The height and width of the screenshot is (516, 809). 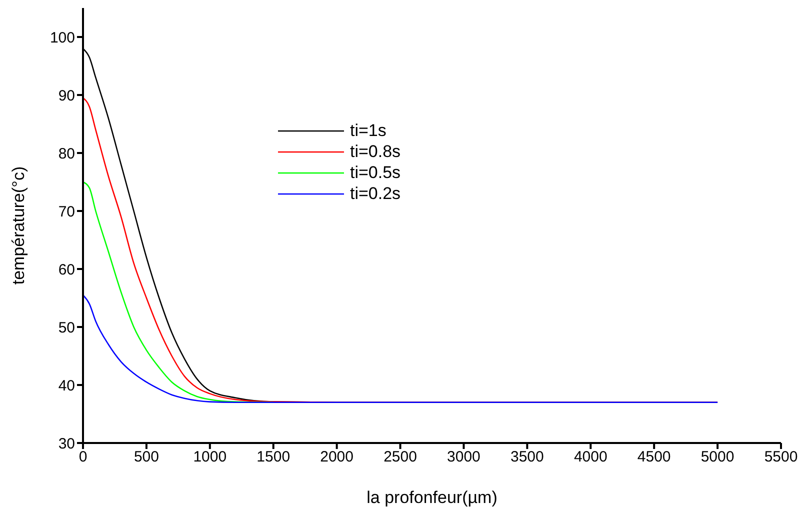 What do you see at coordinates (18, 225) in the screenshot?
I see `y-axis-title: température(°c)` at bounding box center [18, 225].